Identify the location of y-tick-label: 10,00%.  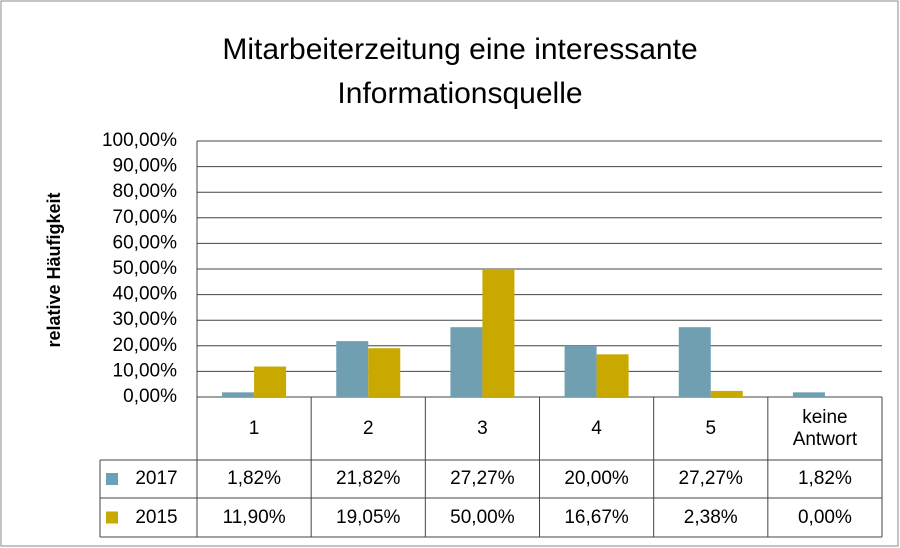
(145, 370).